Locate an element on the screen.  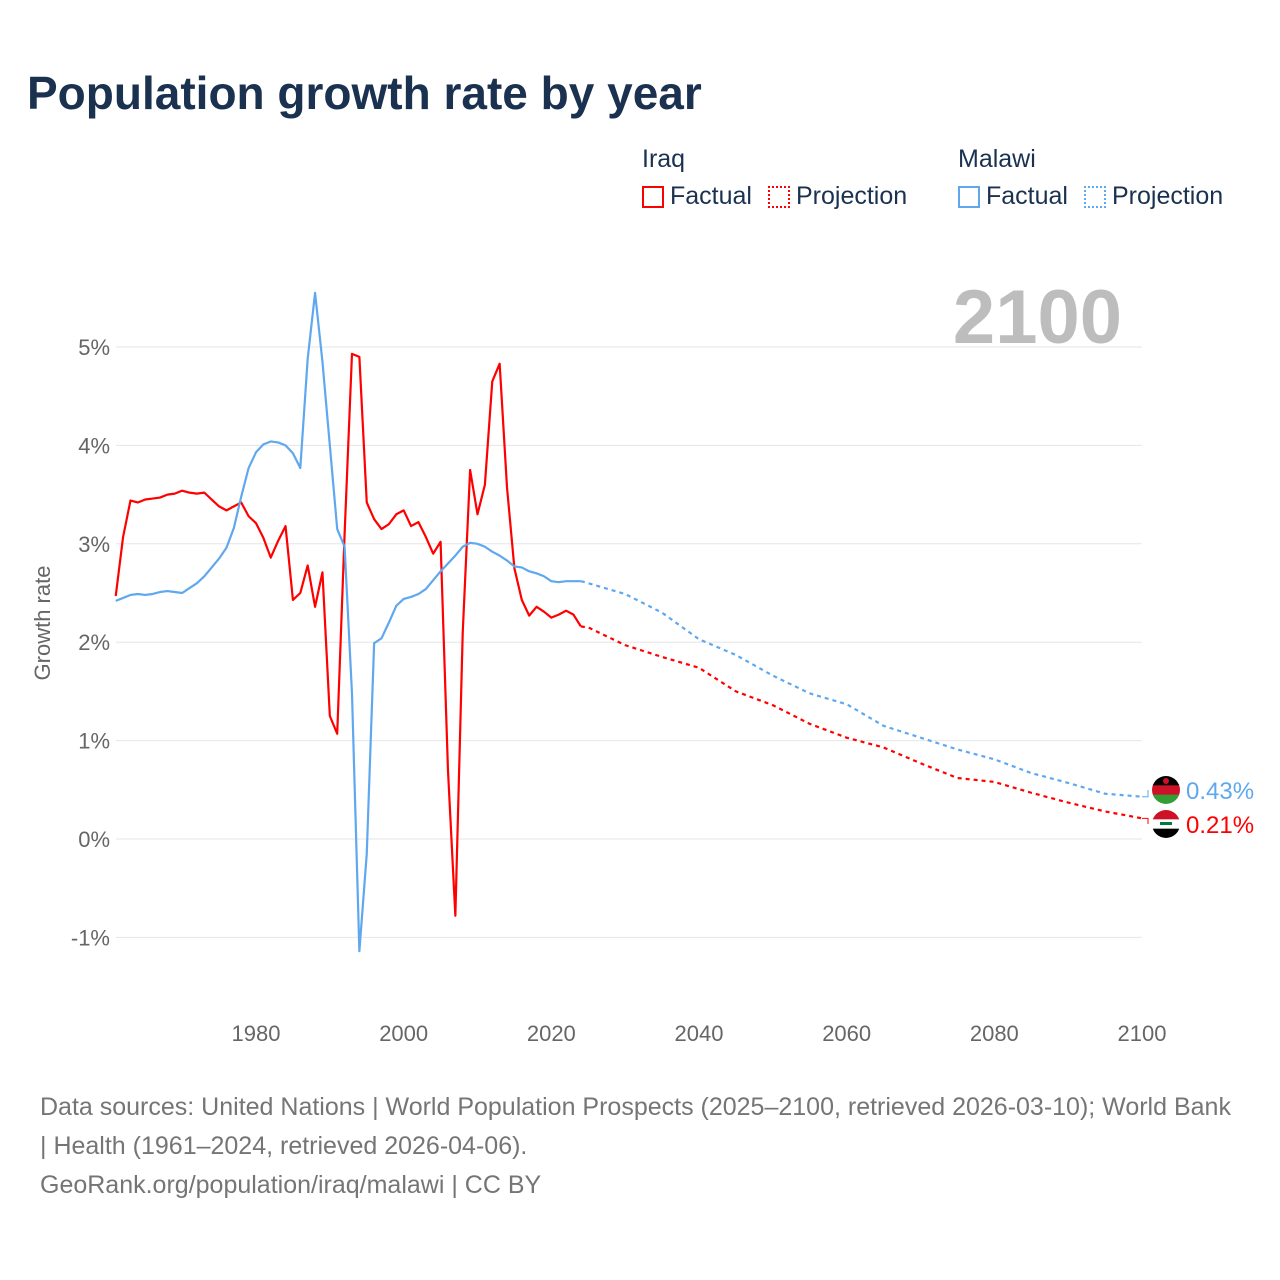
legend-malawi: Malawi Factual Projection is located at coordinates (1090, 178).